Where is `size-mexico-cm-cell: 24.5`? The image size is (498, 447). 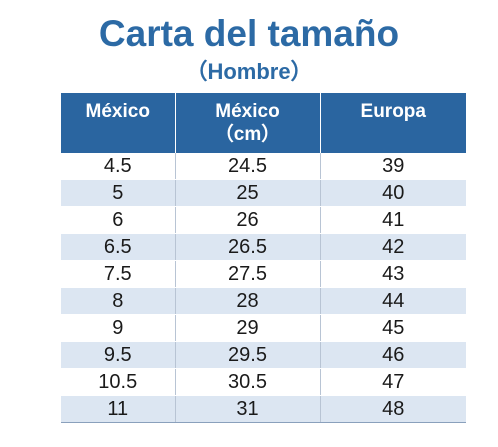
size-mexico-cm-cell: 24.5 is located at coordinates (248, 166).